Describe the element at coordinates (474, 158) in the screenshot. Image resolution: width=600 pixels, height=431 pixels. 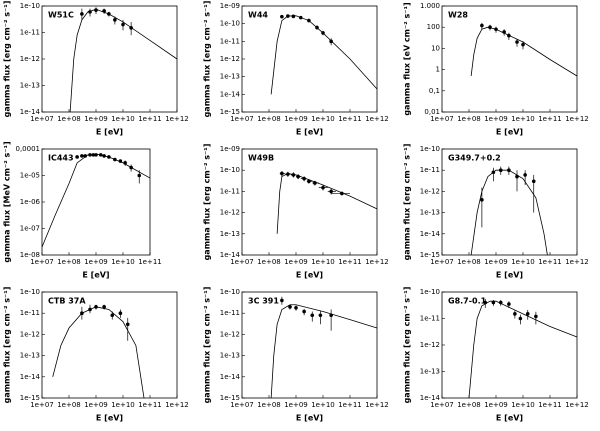
I see `panel-title: G349.7+0.2` at that location.